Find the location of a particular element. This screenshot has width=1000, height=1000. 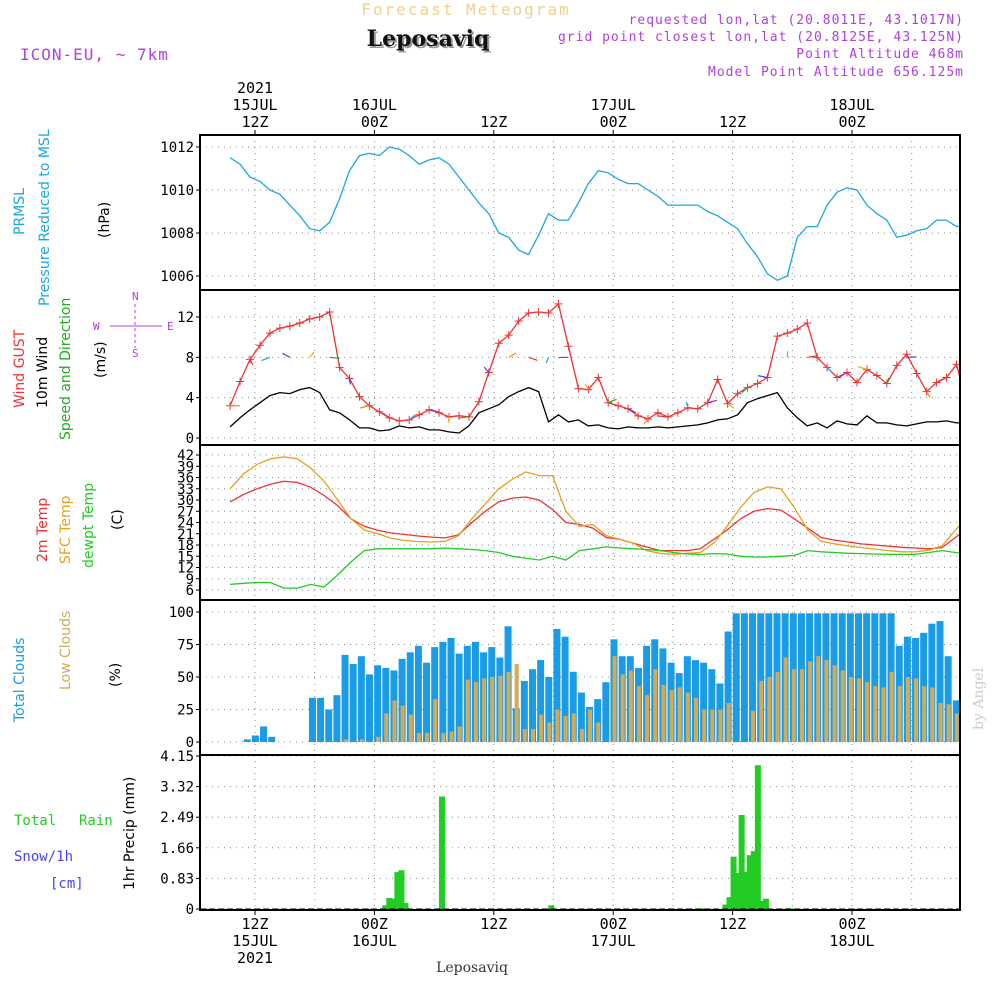

temperature-ytick-label: 24 is located at coordinates (185, 524).